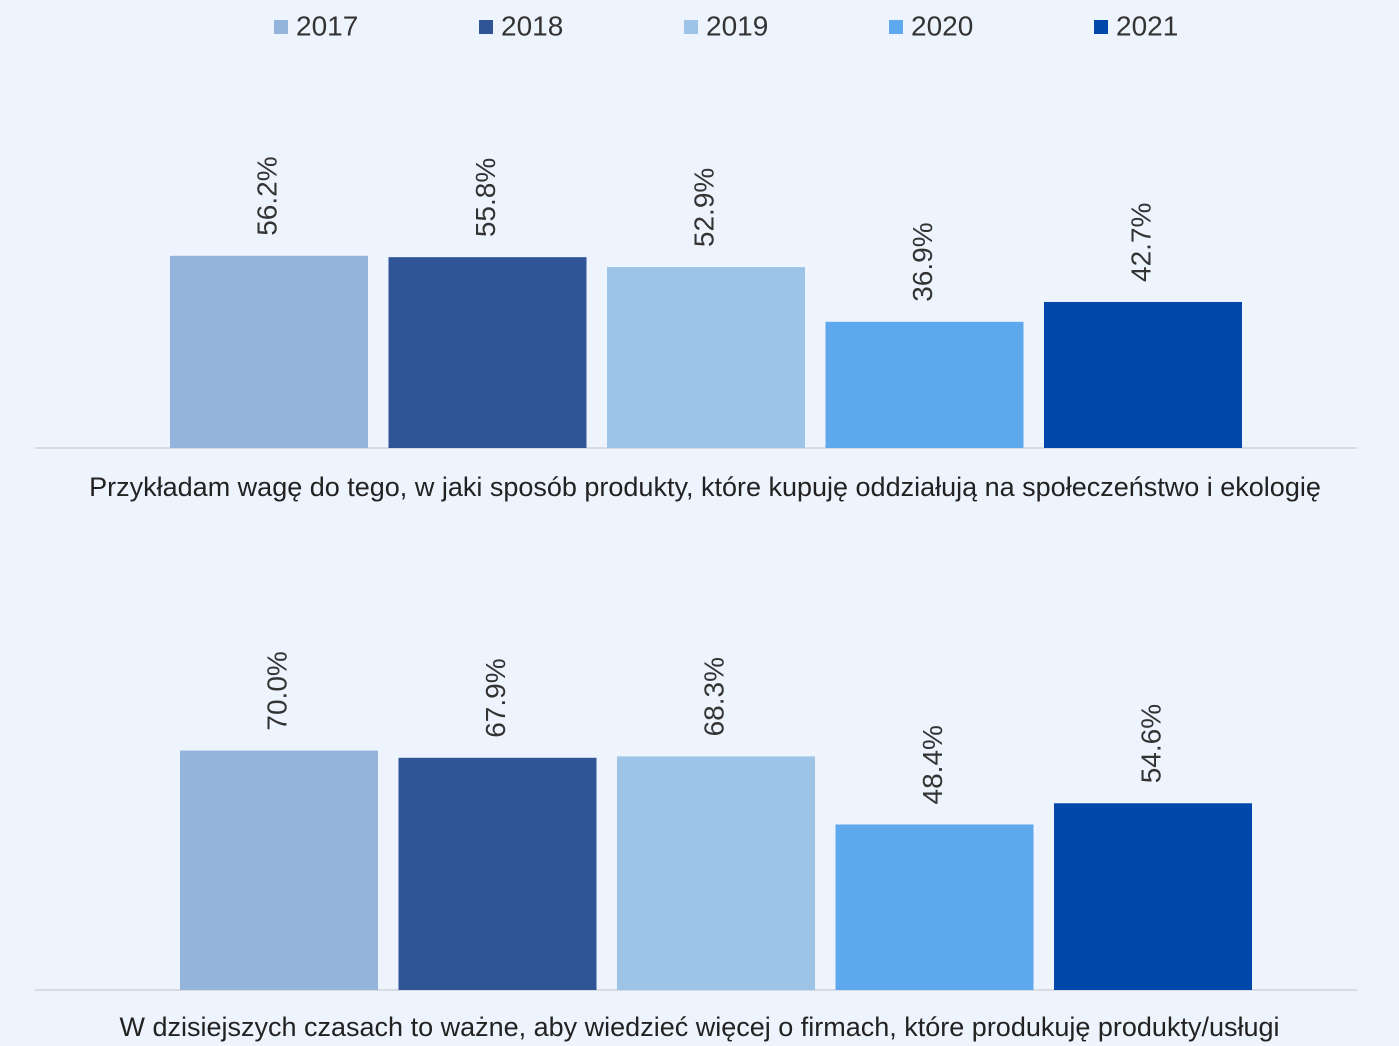 This screenshot has height=1046, width=1399. I want to click on value-label: 54.6%, so click(1150, 743).